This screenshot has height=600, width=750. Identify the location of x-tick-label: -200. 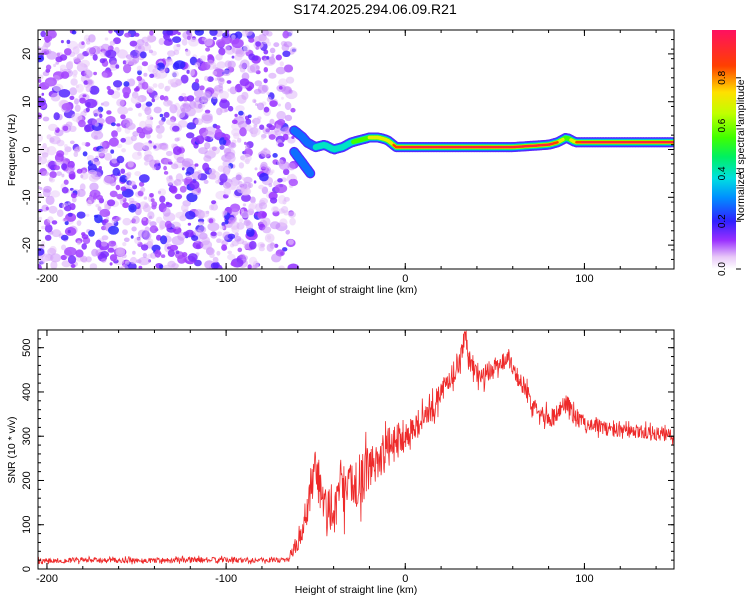
(47, 579).